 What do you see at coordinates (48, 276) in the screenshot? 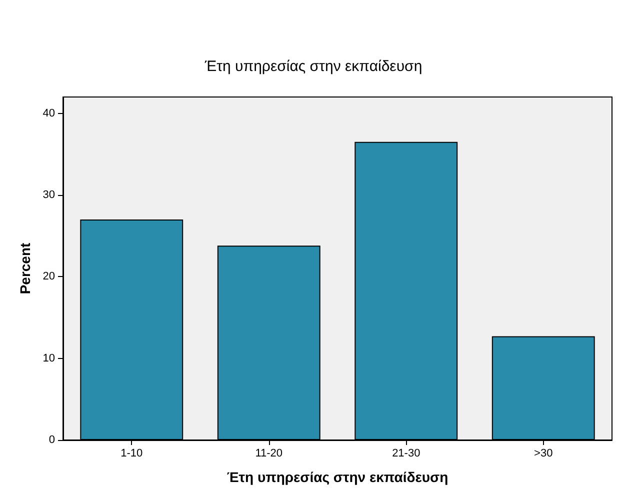
I see `y-tick-label: 20` at bounding box center [48, 276].